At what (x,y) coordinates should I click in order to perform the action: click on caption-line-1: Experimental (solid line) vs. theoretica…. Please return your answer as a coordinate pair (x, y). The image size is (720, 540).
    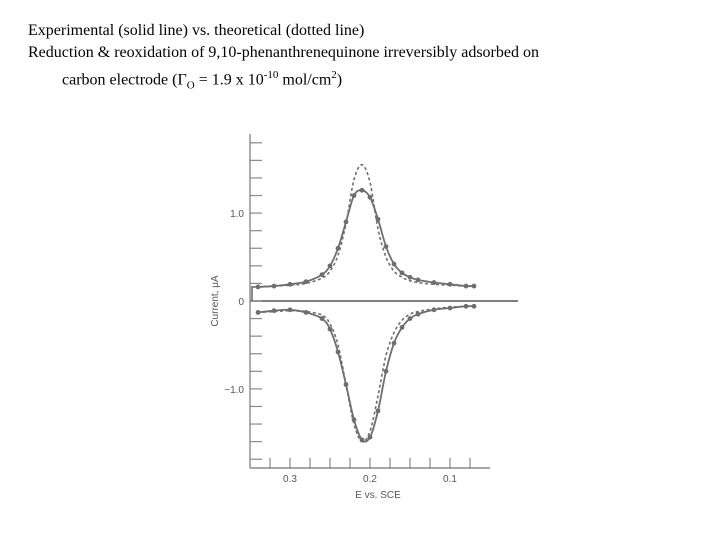
    Looking at the image, I should click on (196, 30).